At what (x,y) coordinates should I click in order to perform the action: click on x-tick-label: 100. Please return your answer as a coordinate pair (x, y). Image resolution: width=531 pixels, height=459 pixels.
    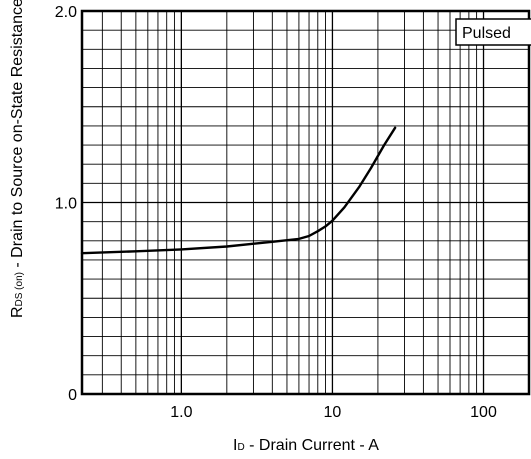
    Looking at the image, I should click on (483, 412).